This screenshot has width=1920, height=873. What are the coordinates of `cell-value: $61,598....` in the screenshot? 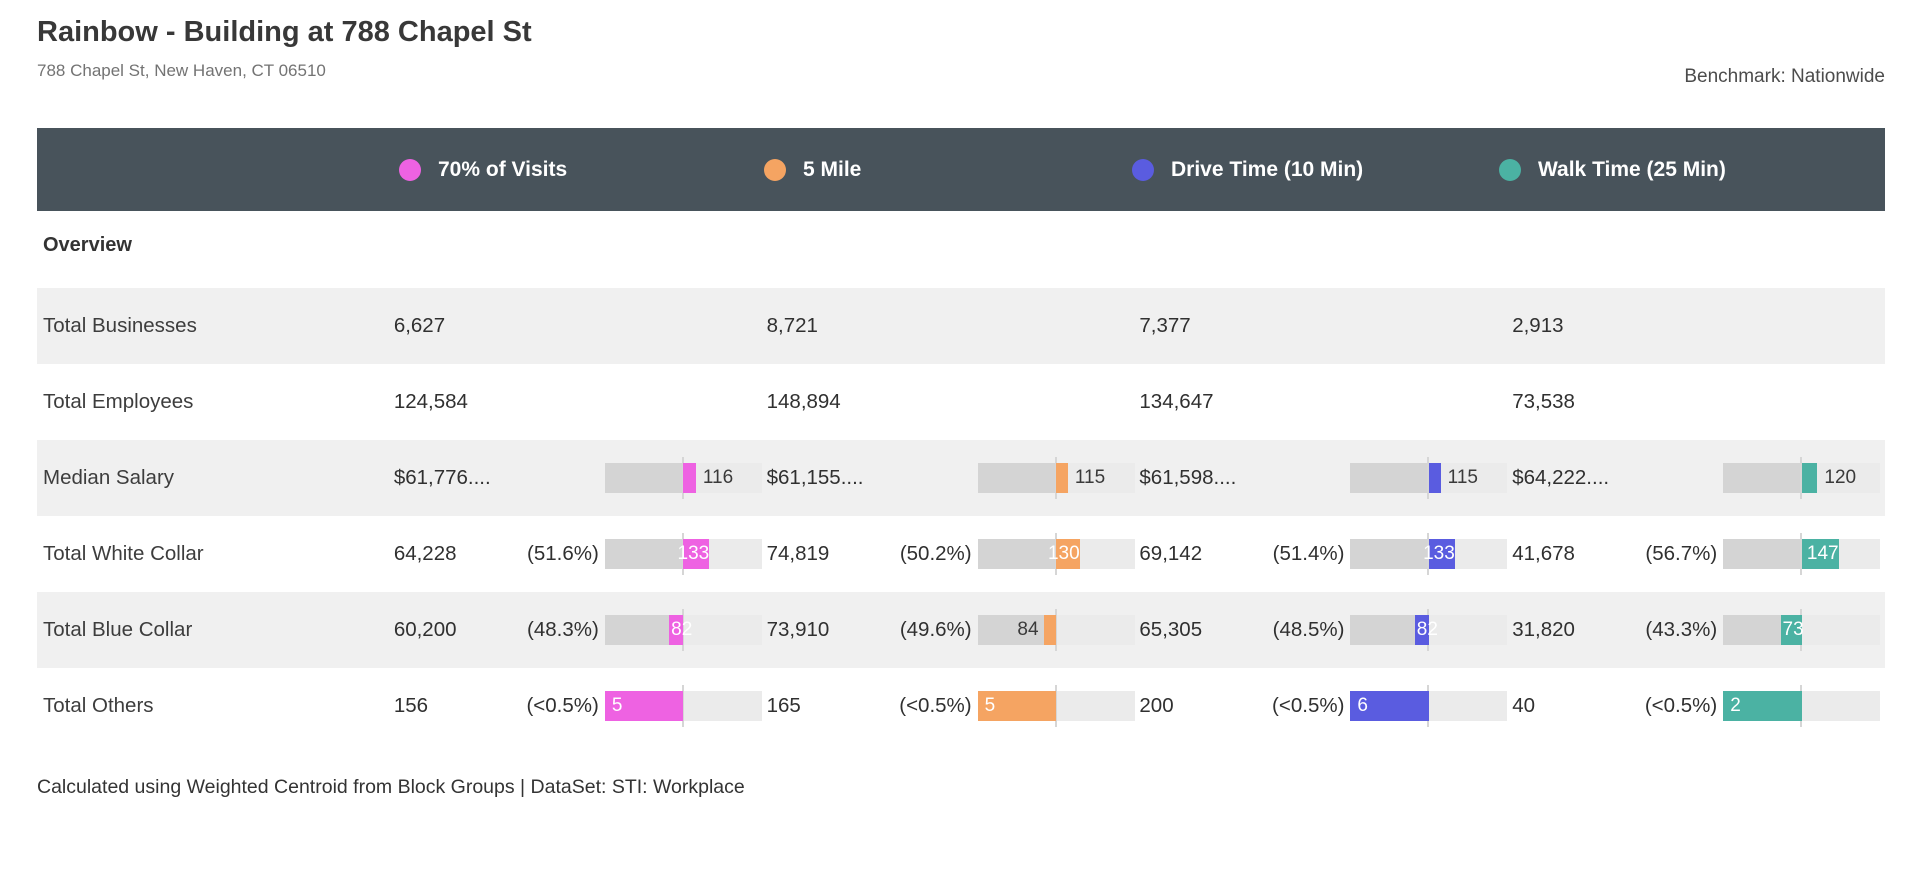 It's located at (1188, 477).